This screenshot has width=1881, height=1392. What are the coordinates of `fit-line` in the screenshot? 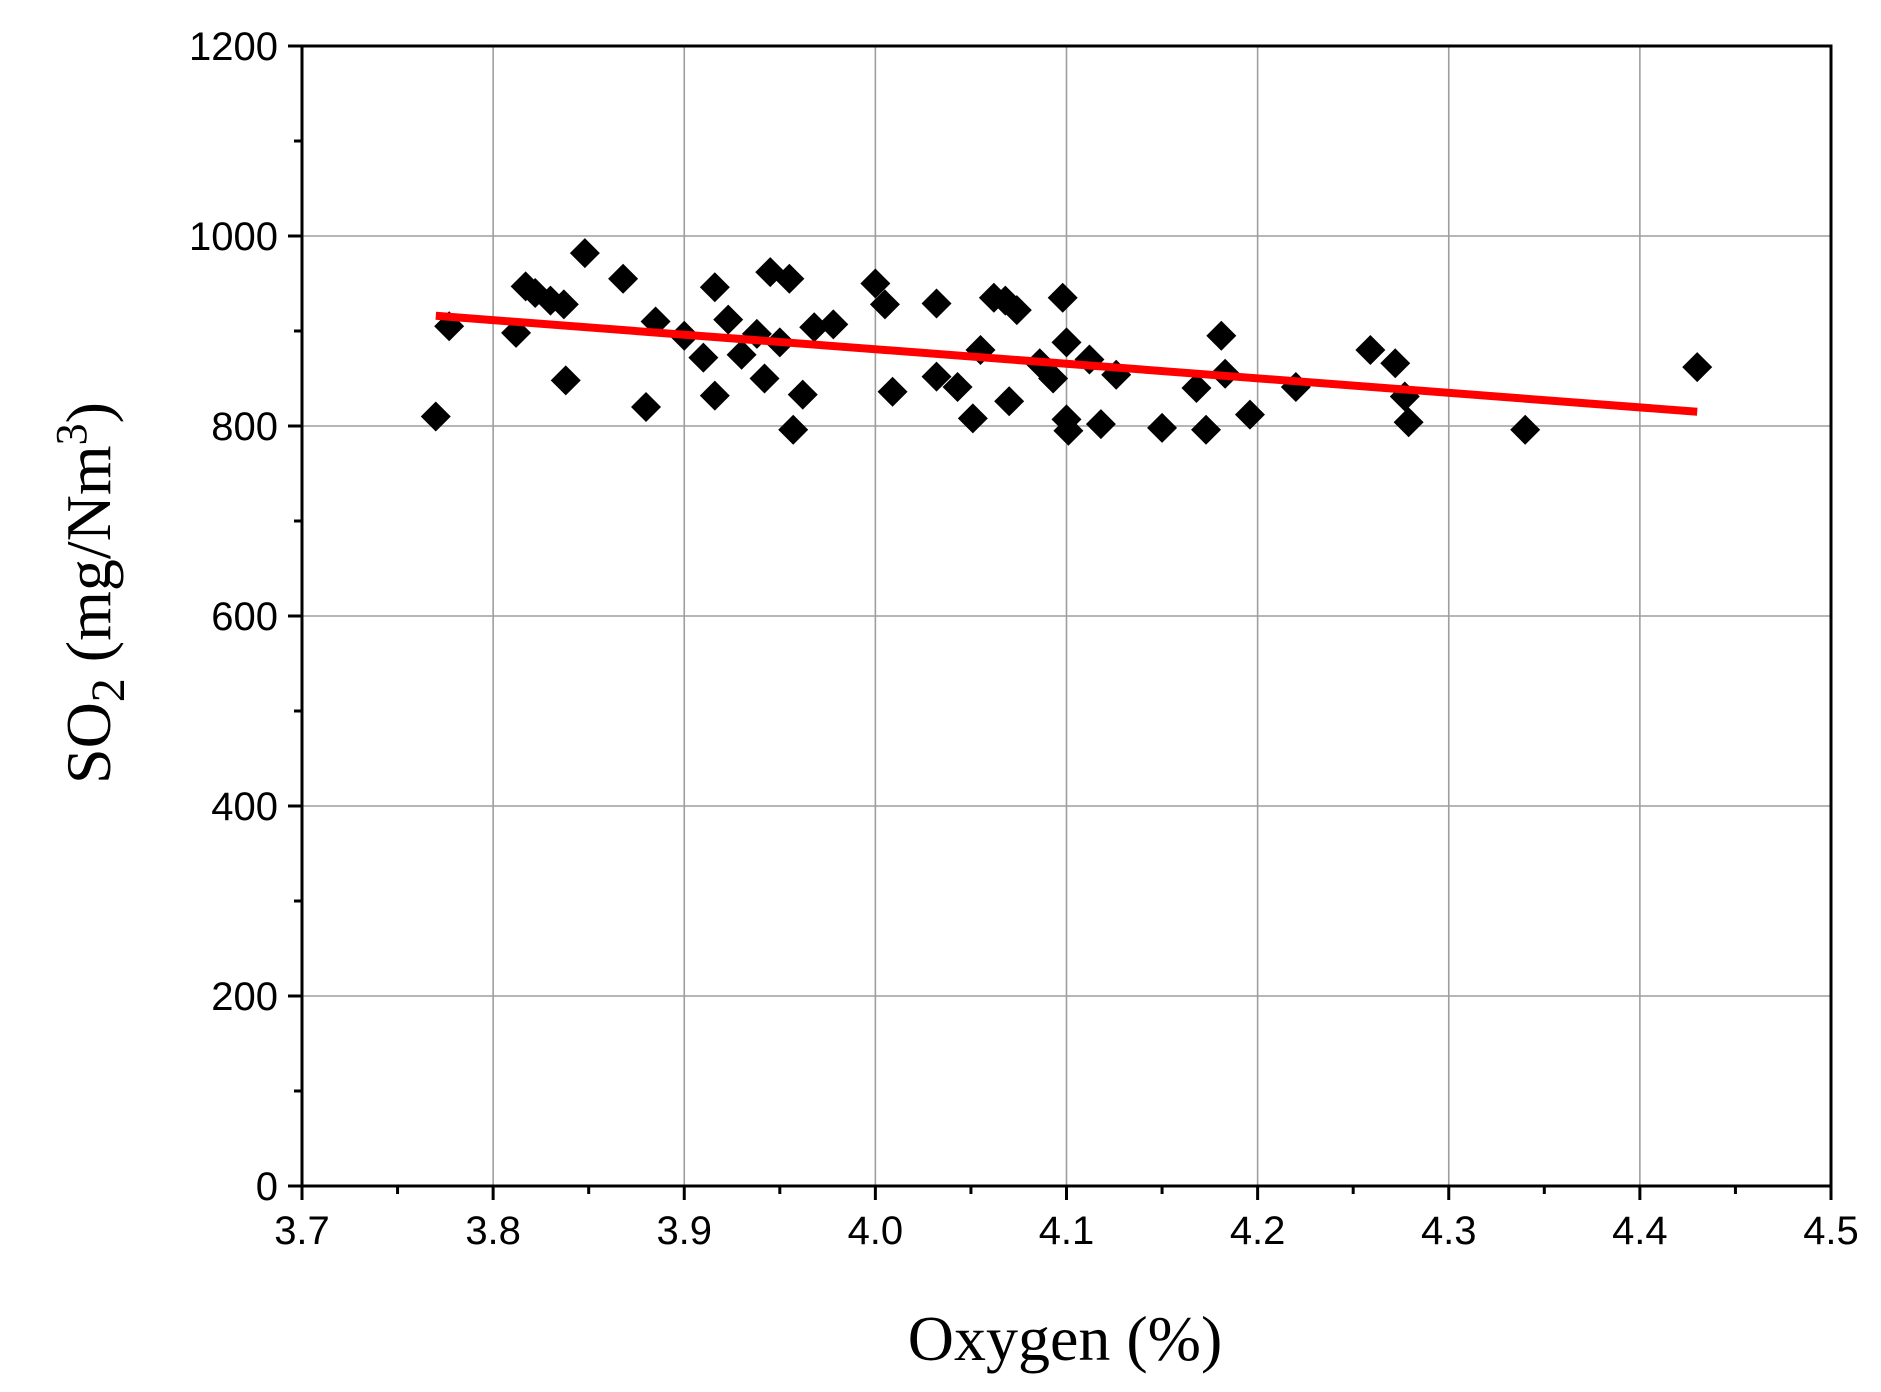 It's located at (1066, 363).